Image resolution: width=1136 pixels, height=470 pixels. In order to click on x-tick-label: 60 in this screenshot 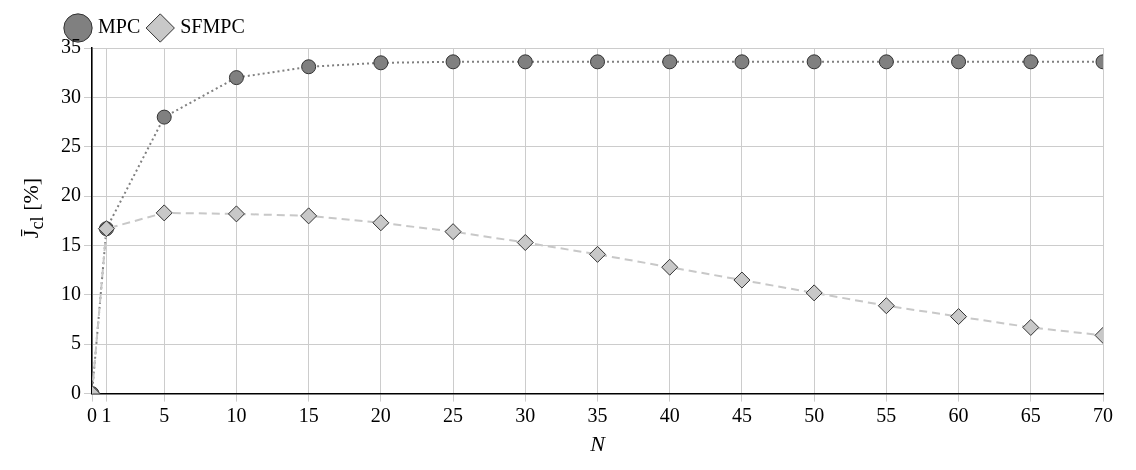, I will do `click(958, 414)`.